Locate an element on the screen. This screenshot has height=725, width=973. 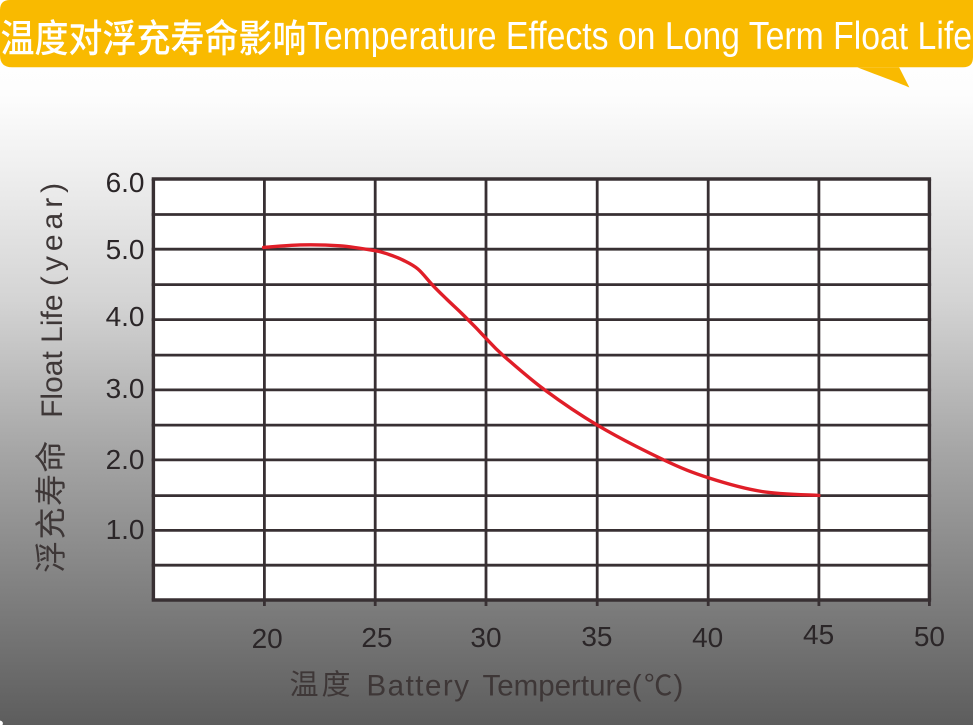
svg-text: Float Life (year) is located at coordinates (52, 298).